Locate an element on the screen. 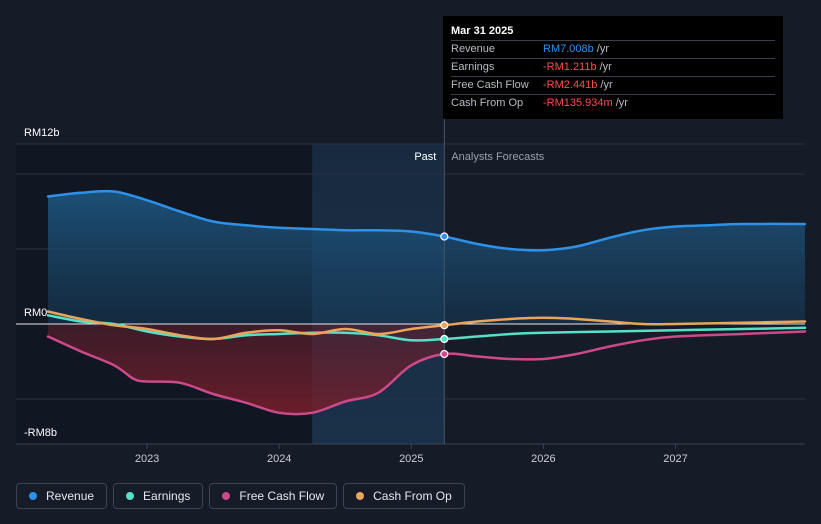 The image size is (821, 524). past-label: Past is located at coordinates (425, 157).